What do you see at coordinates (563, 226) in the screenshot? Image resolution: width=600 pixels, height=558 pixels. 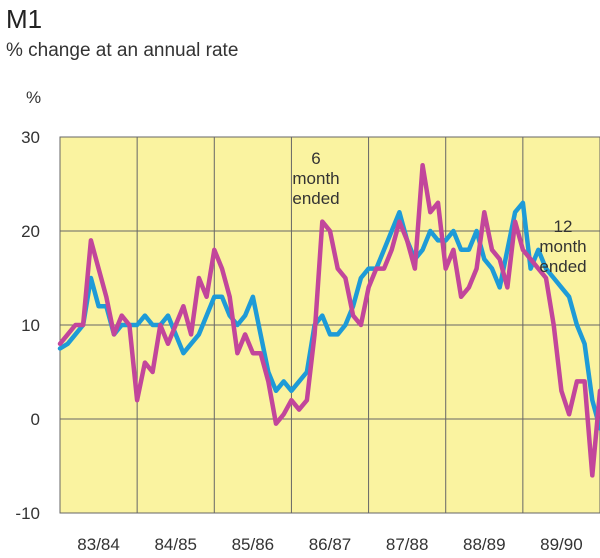 I see `annotation-12-month: 12` at bounding box center [563, 226].